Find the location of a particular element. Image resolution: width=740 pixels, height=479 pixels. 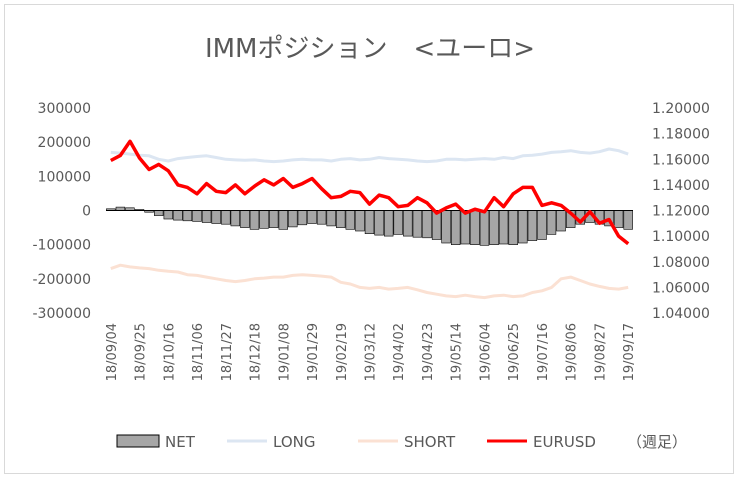

legend-label-net: NET is located at coordinates (180, 442).